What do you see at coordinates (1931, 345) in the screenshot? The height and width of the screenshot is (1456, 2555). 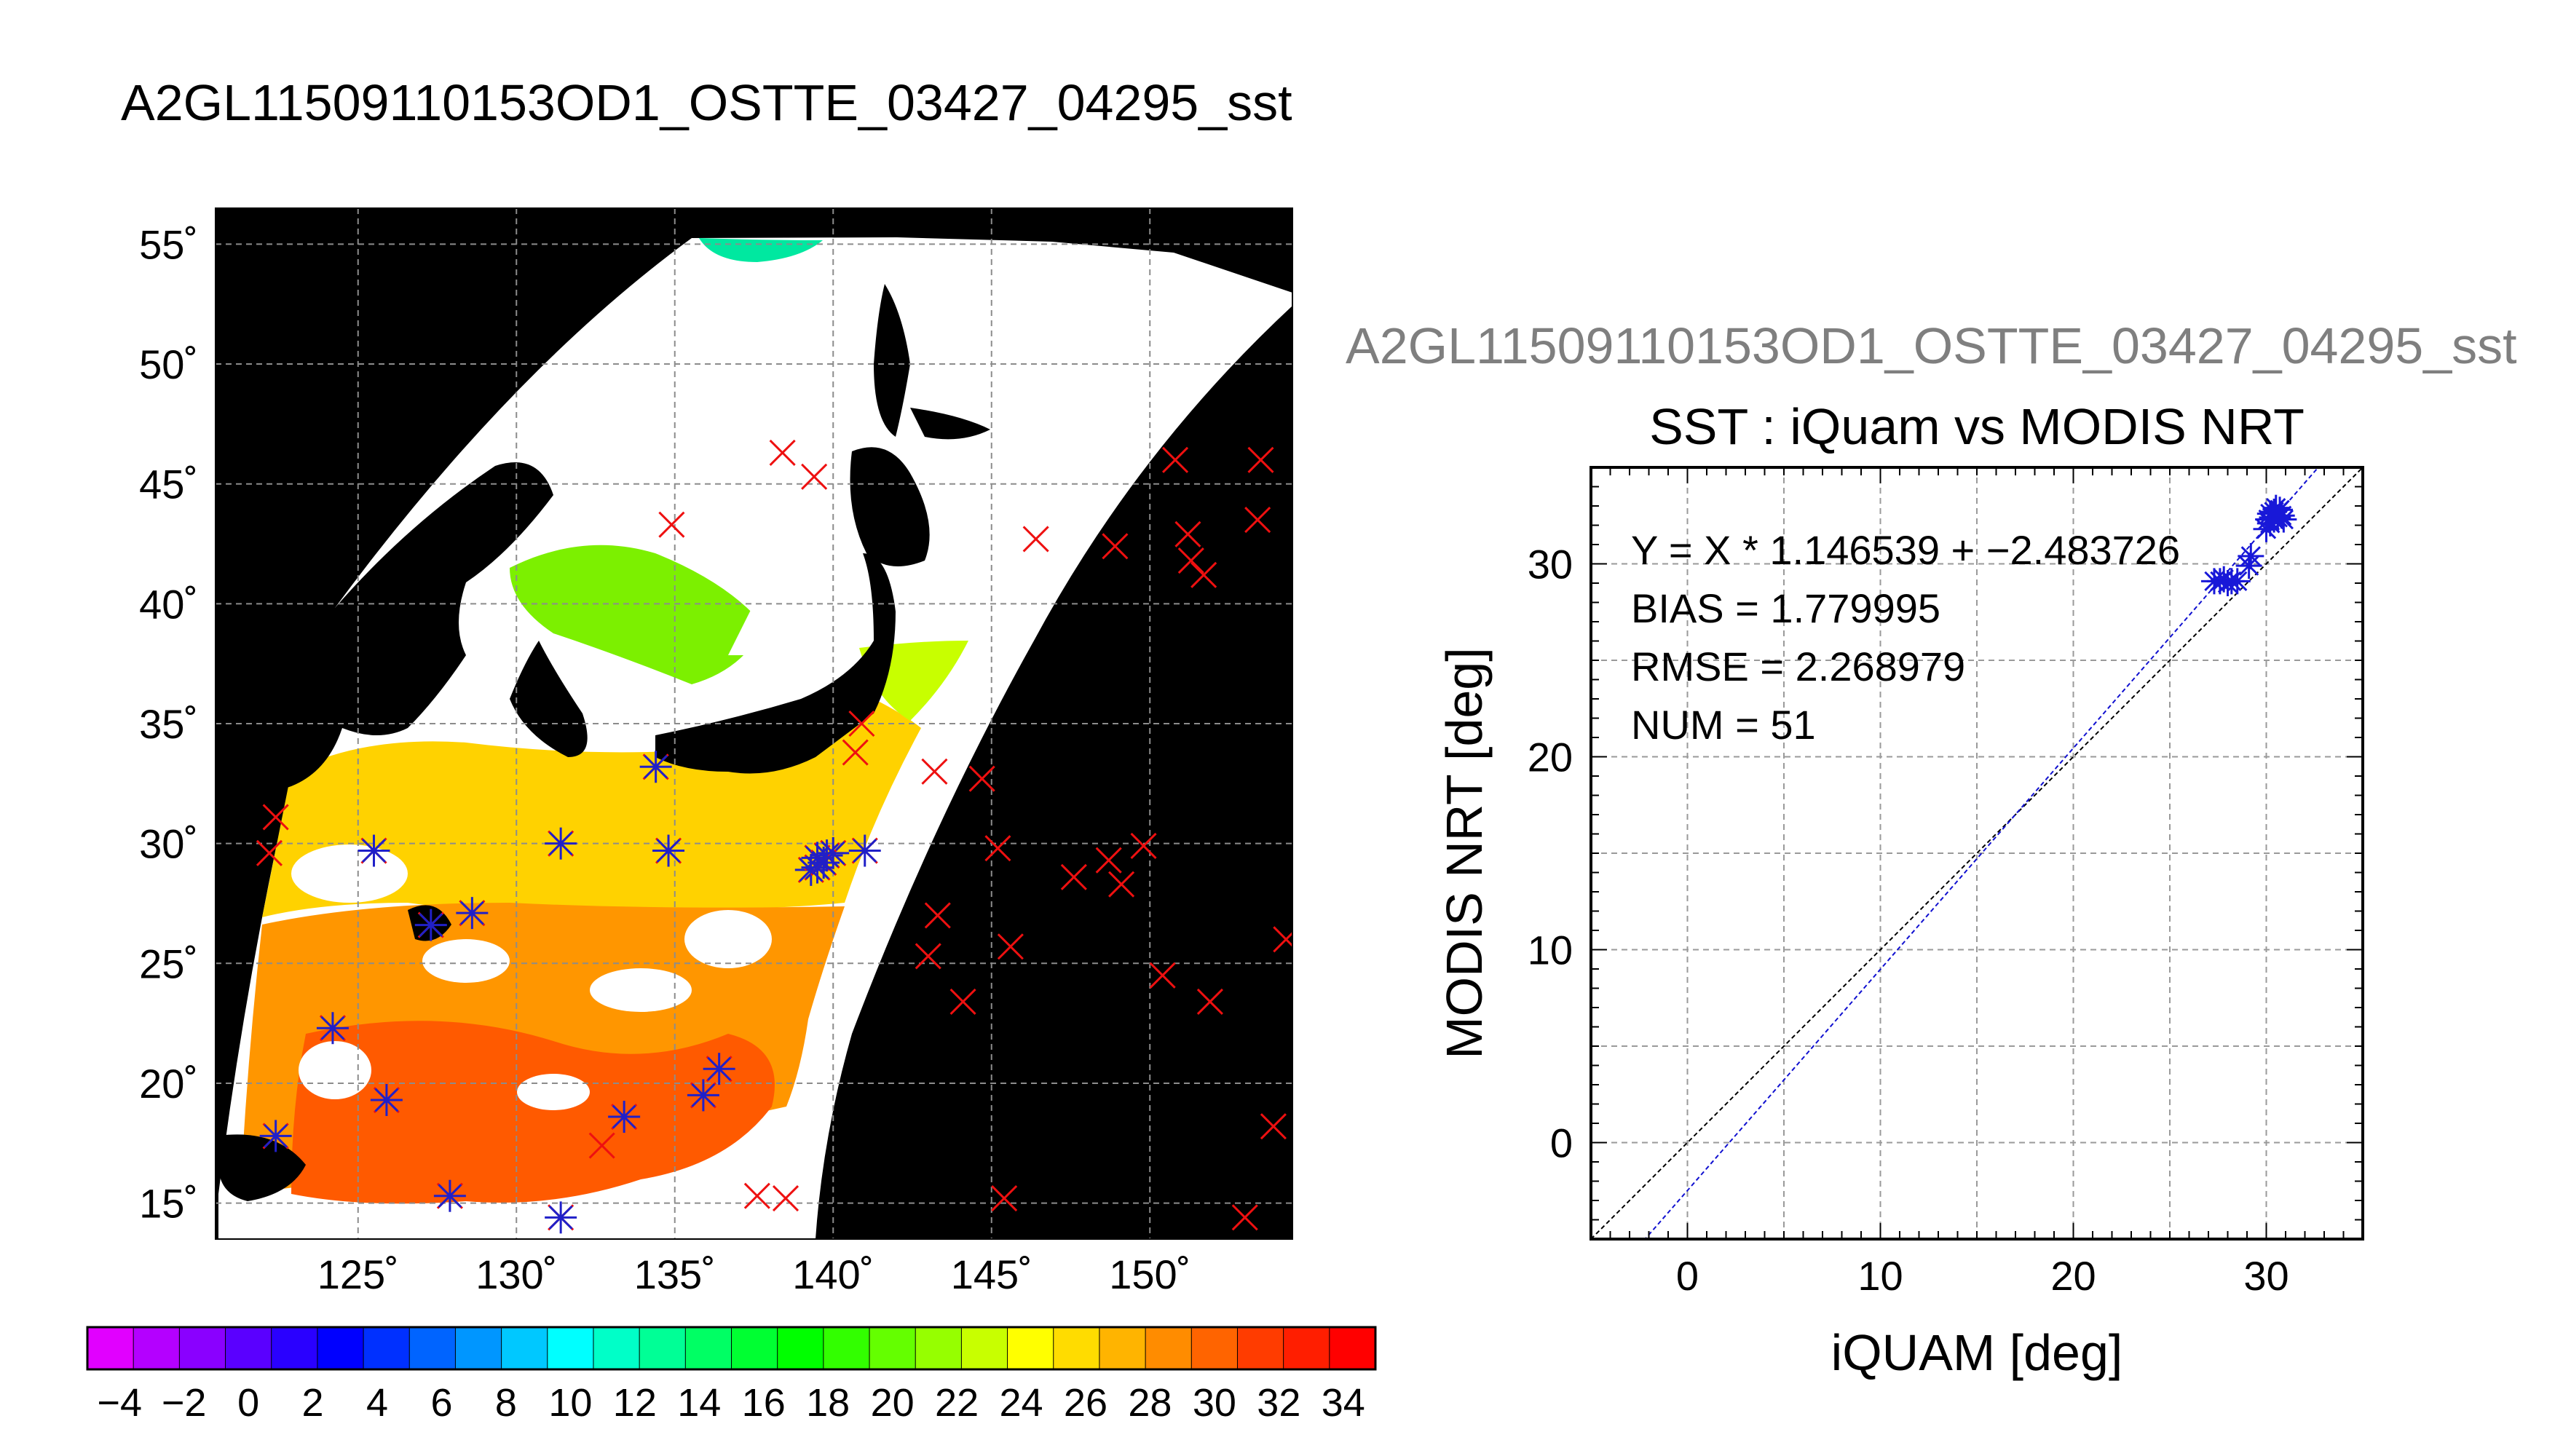 I see `scatter-file-title: A2GL11509110153OD1_OSTTE_03427_04295_sst` at bounding box center [1931, 345].